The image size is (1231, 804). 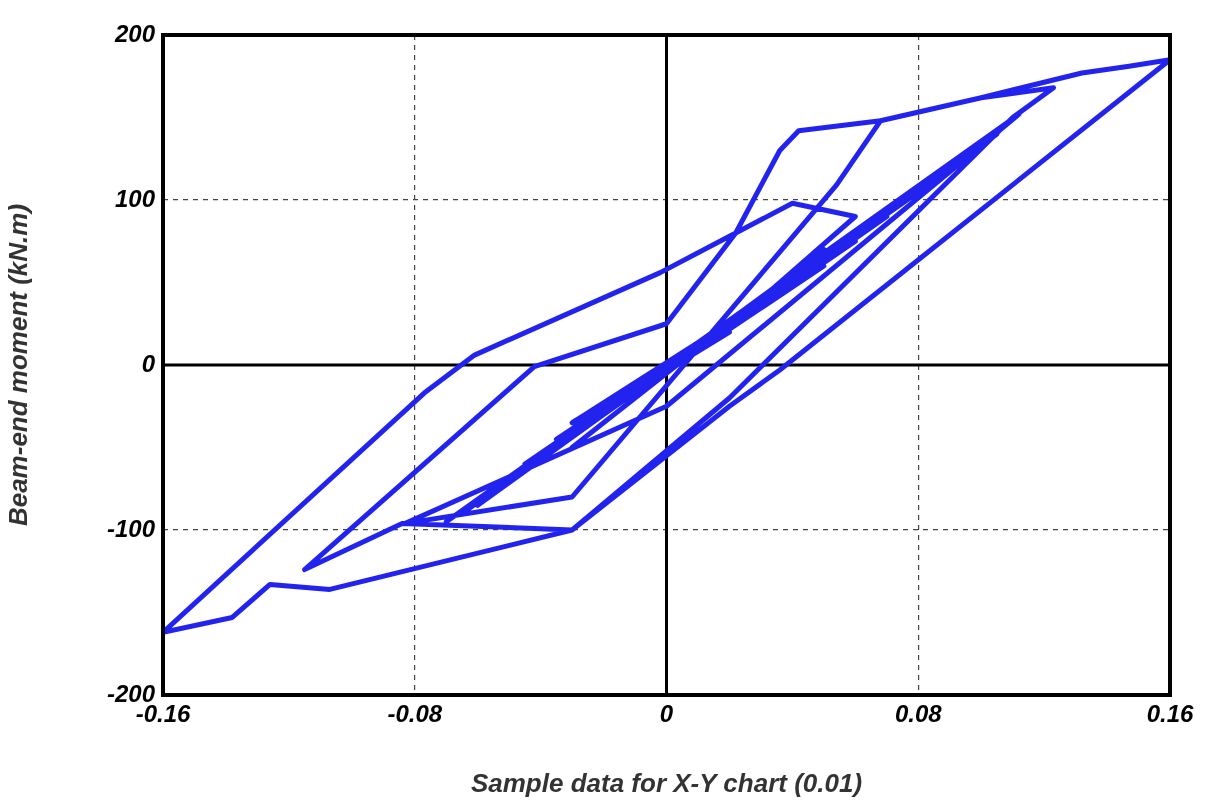 What do you see at coordinates (415, 714) in the screenshot?
I see `x-tick-label: -0.08` at bounding box center [415, 714].